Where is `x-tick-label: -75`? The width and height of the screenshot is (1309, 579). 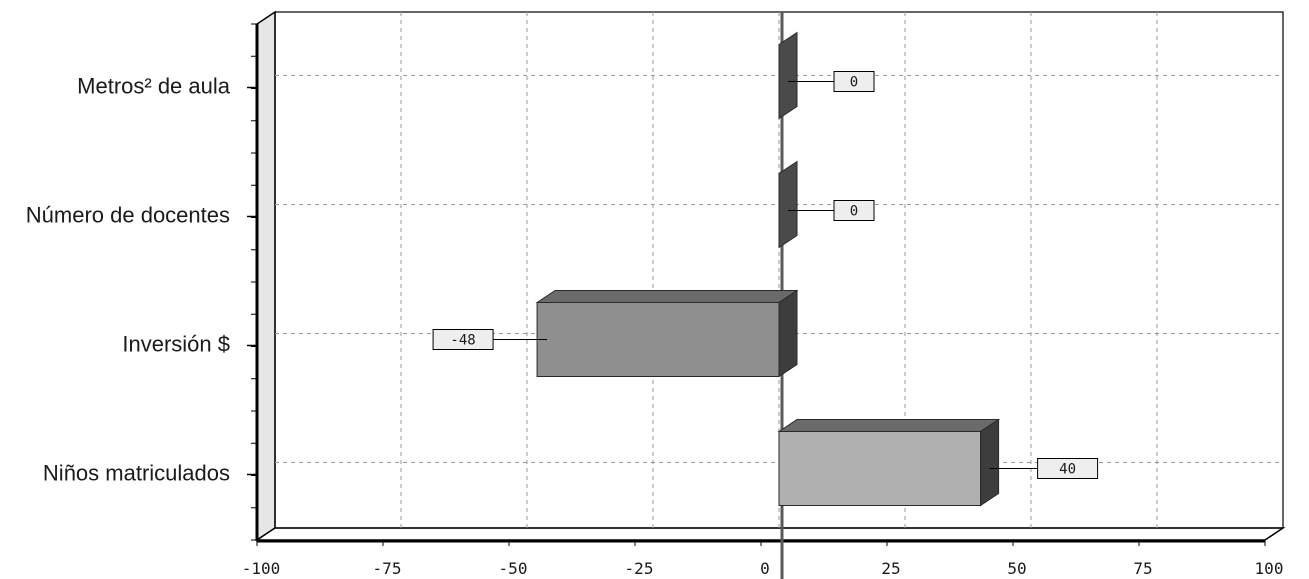
x-tick-label: -75 is located at coordinates (387, 568).